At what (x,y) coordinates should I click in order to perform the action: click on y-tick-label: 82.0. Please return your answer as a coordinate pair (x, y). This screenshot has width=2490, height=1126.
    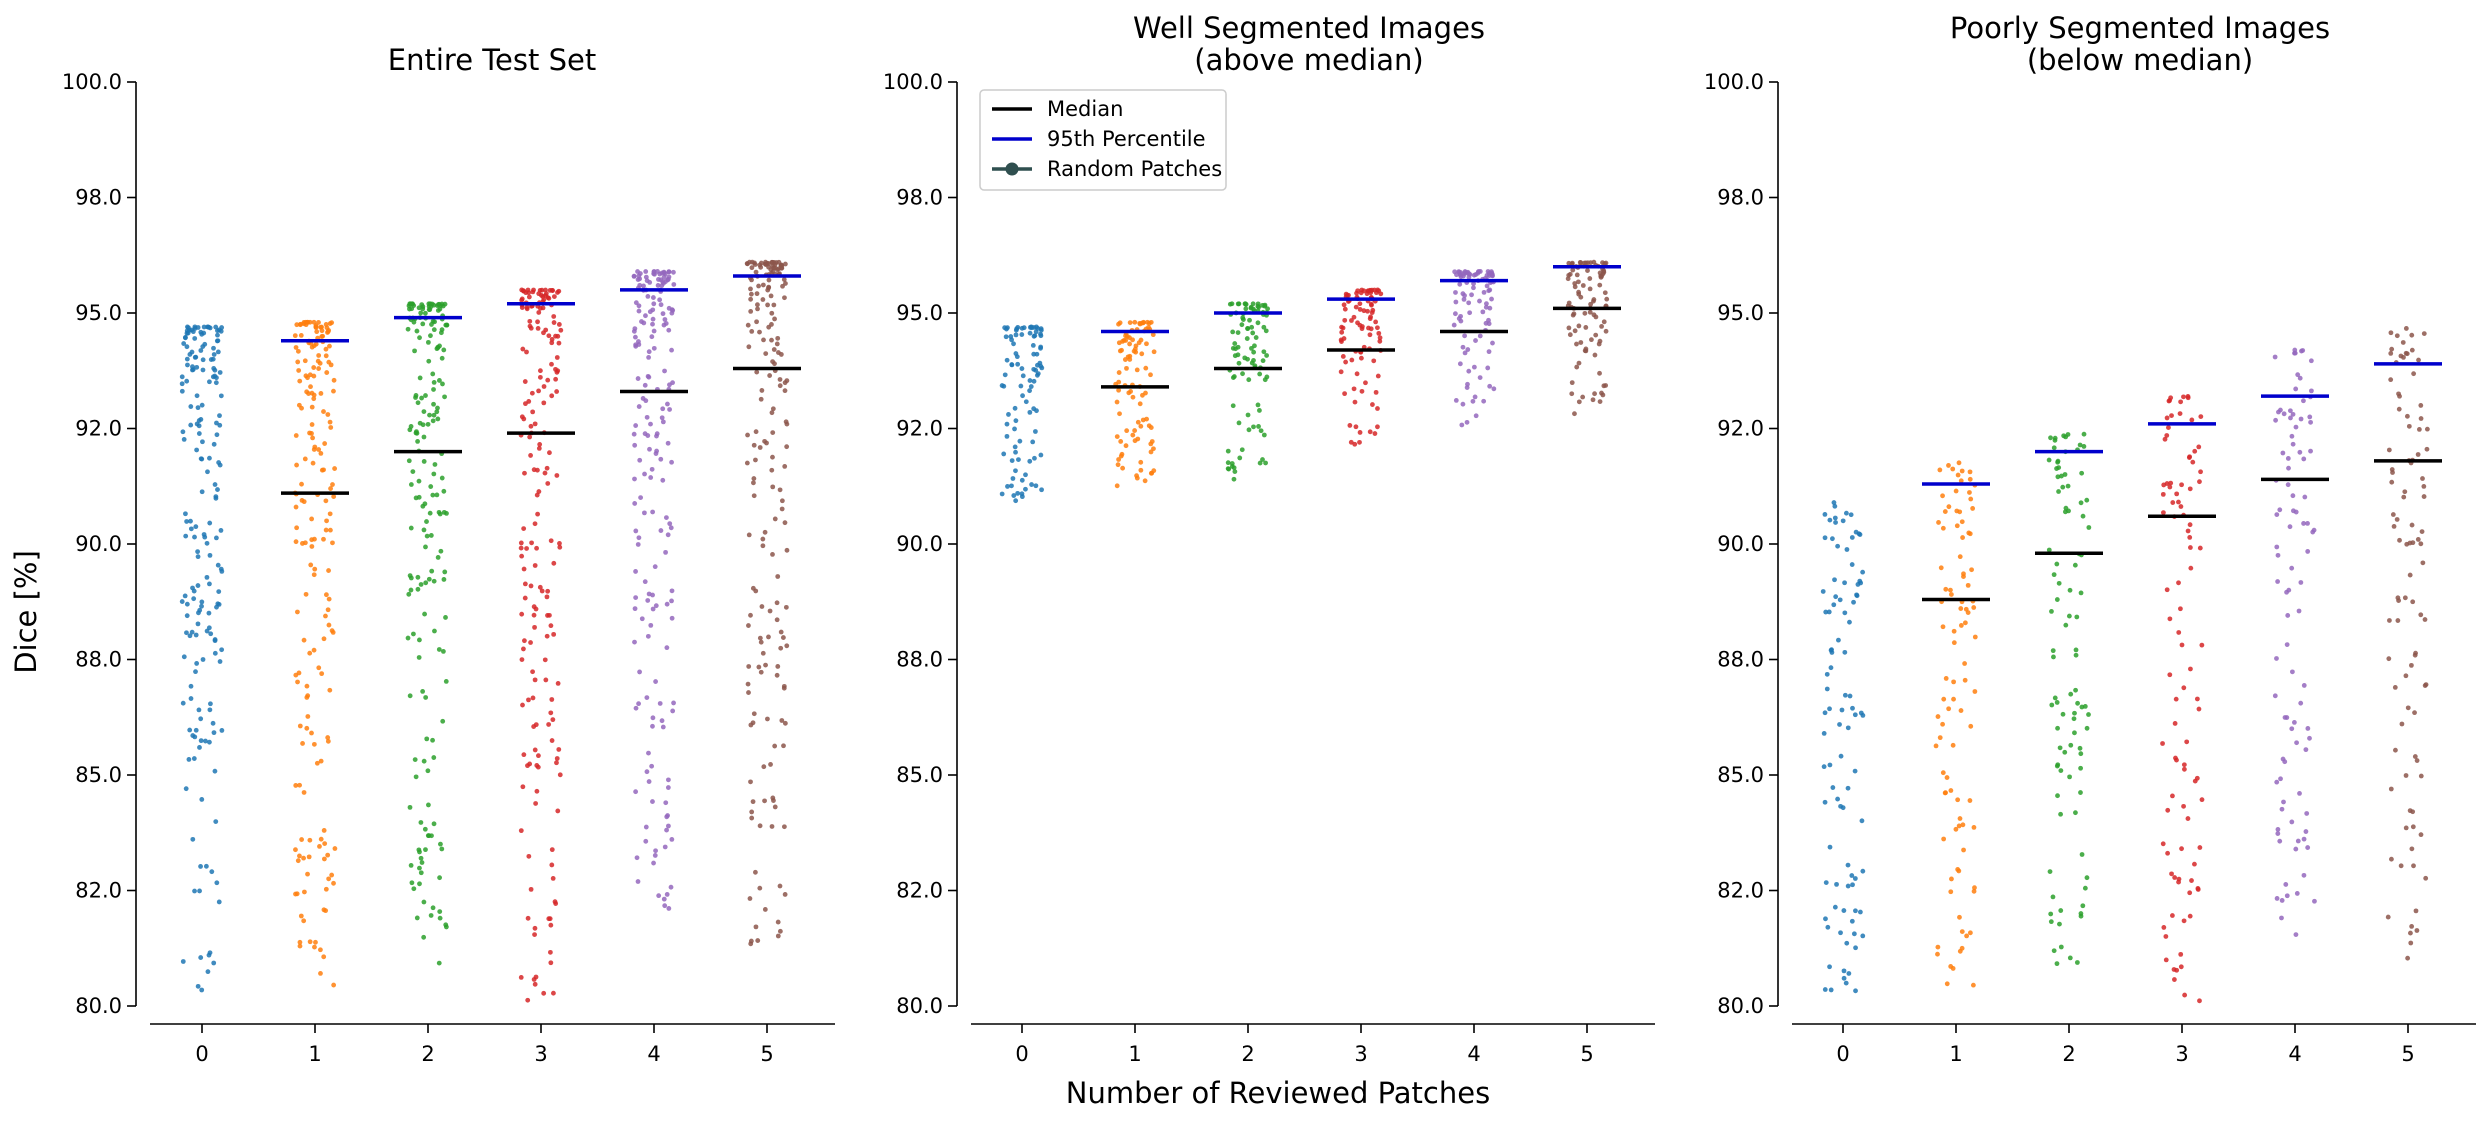
    Looking at the image, I should click on (1740, 891).